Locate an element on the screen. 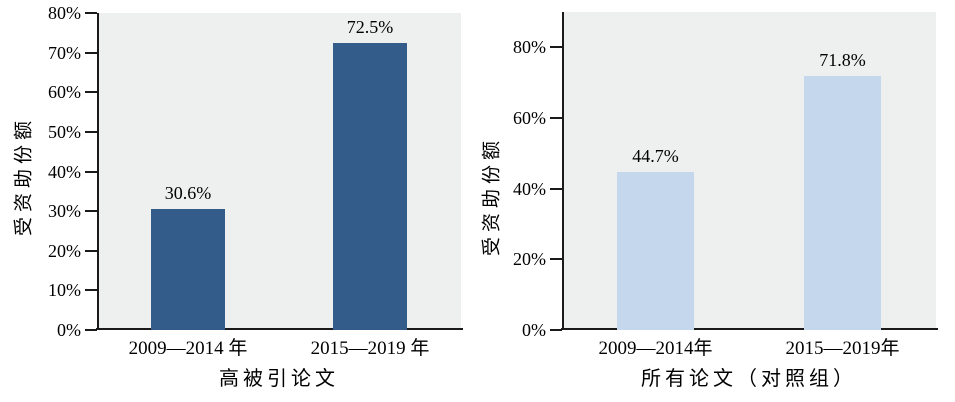 This screenshot has height=402, width=955. right-chart-y-axis-title: 受资助份额 is located at coordinates (492, 196).